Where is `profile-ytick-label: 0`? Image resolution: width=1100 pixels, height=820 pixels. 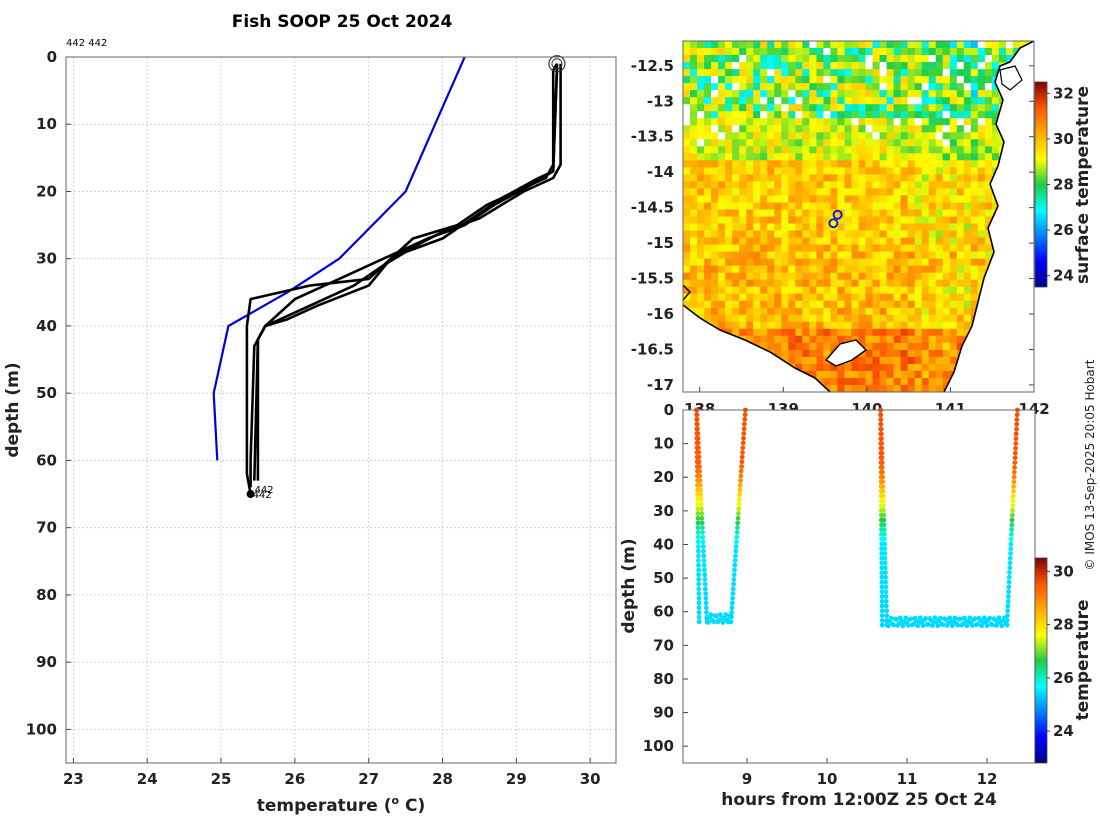
profile-ytick-label: 0 is located at coordinates (52, 57).